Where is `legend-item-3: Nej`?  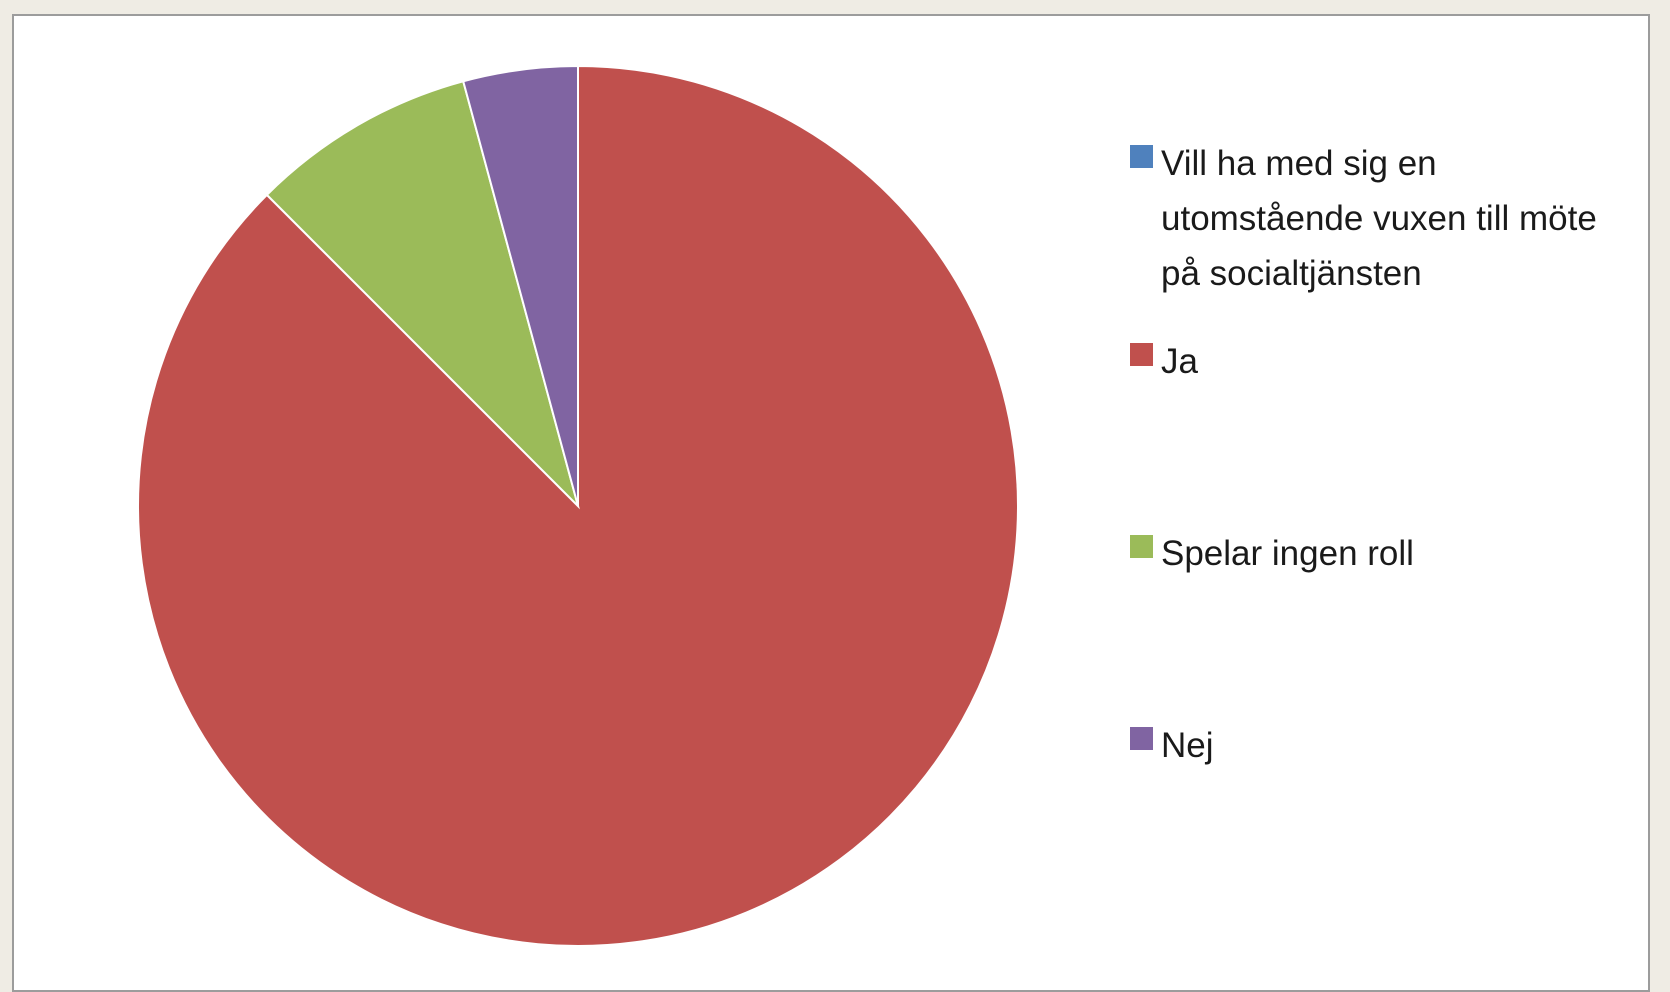
legend-item-3: Nej is located at coordinates (1365, 745).